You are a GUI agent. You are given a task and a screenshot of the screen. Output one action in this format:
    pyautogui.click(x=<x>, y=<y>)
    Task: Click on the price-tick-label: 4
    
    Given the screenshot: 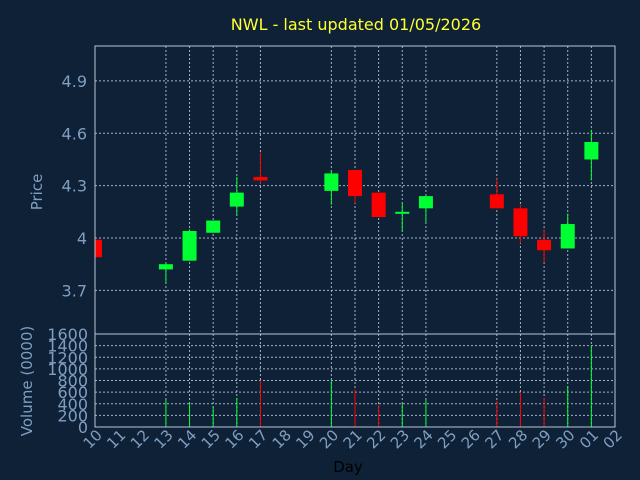 What is the action you would take?
    pyautogui.click(x=82, y=238)
    